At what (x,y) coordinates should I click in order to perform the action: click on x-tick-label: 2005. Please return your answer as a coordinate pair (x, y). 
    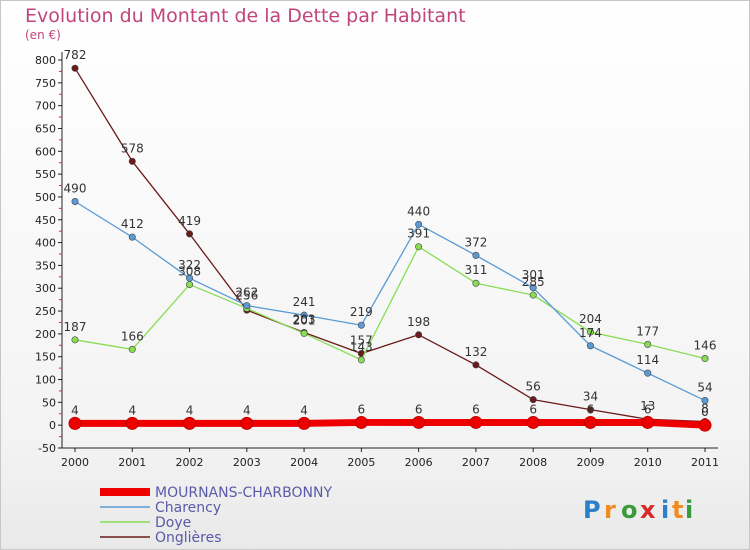
    Looking at the image, I should click on (361, 462).